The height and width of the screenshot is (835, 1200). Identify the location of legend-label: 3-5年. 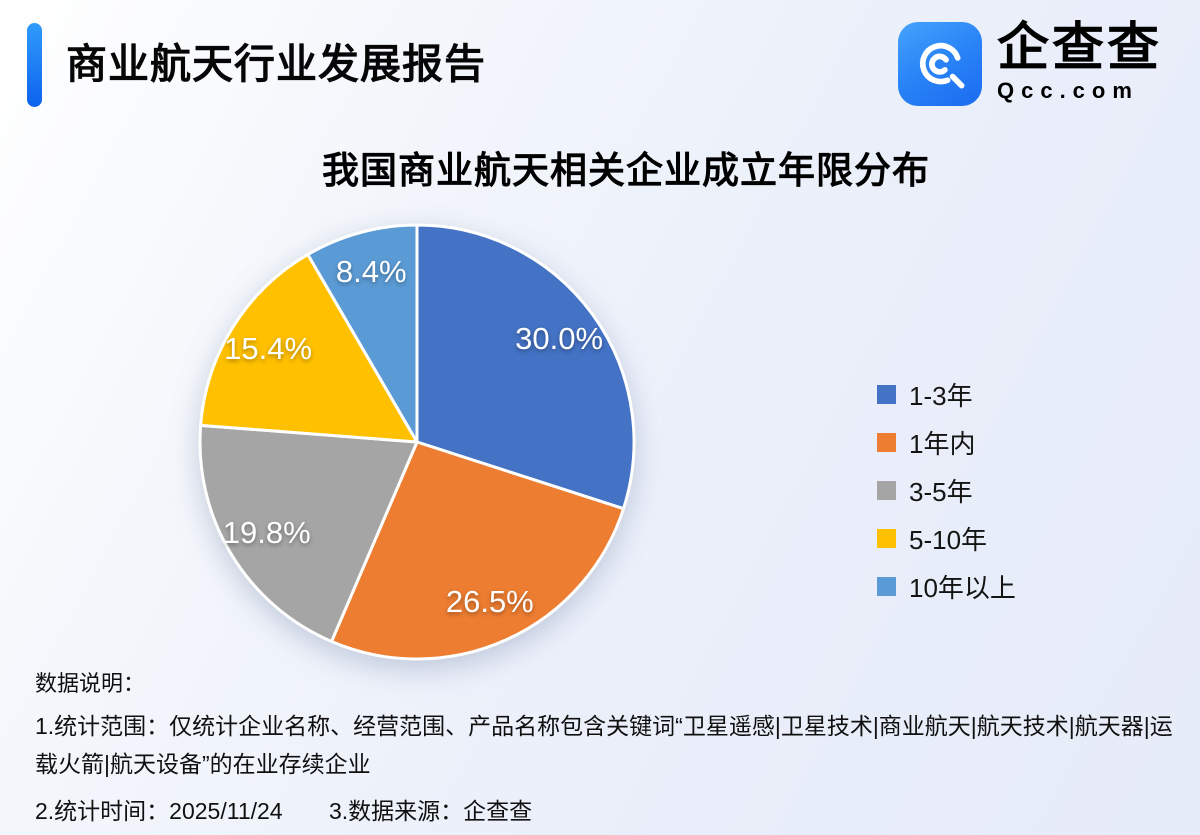
(941, 491).